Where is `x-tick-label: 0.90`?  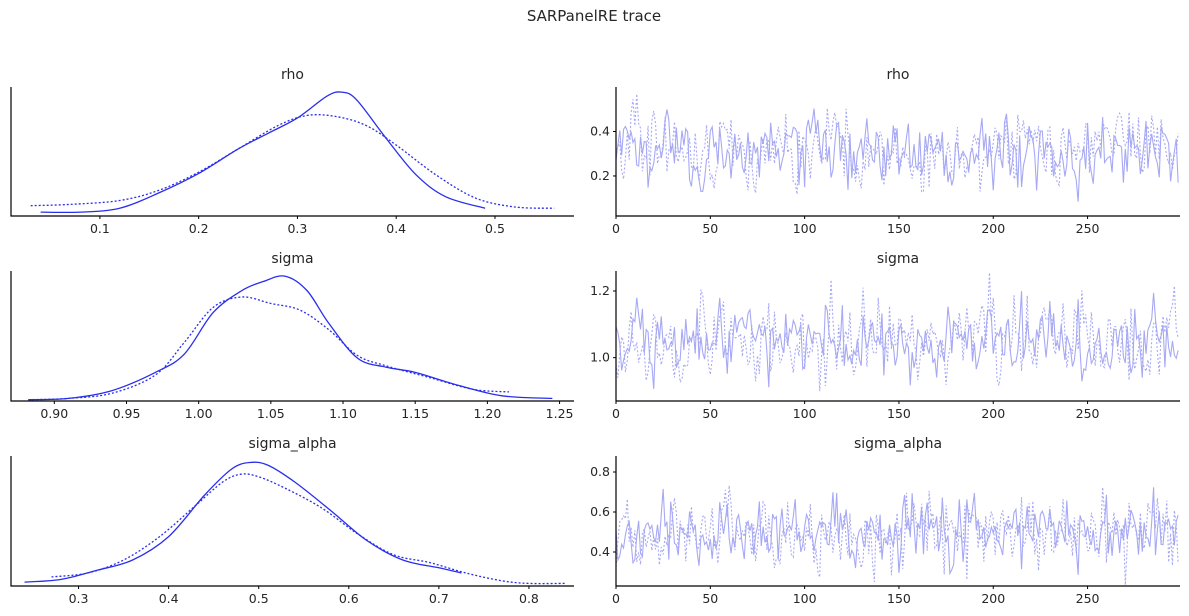
x-tick-label: 0.90 is located at coordinates (54, 413).